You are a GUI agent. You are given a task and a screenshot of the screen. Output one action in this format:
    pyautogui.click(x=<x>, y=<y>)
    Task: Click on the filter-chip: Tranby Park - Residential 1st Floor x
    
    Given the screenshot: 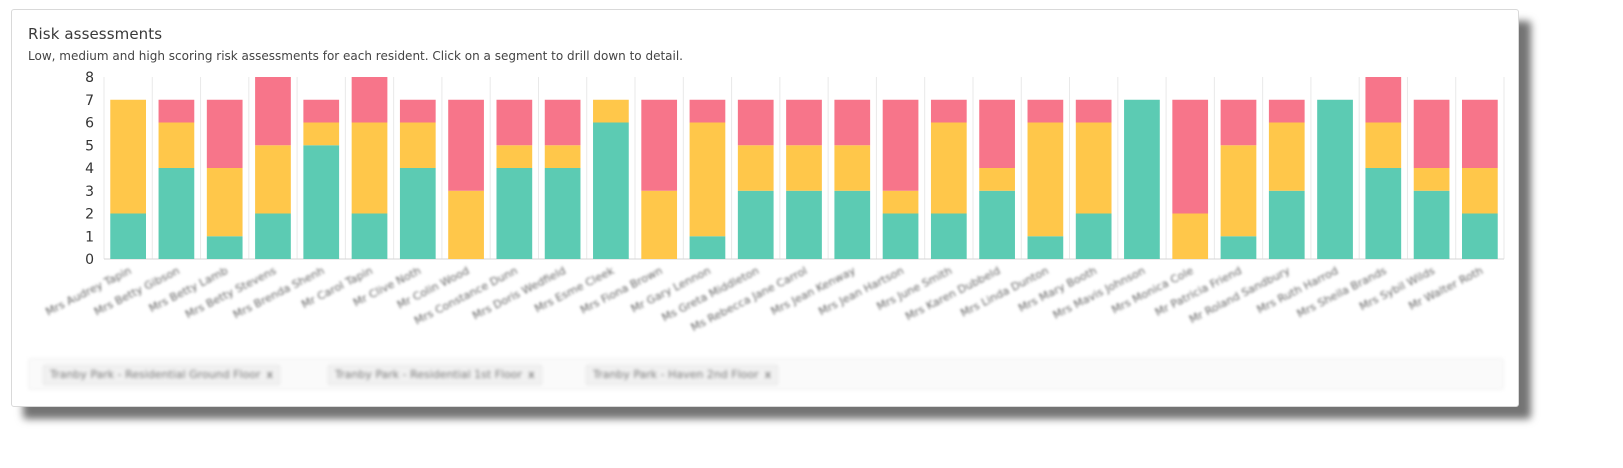 What is the action you would take?
    pyautogui.click(x=435, y=375)
    